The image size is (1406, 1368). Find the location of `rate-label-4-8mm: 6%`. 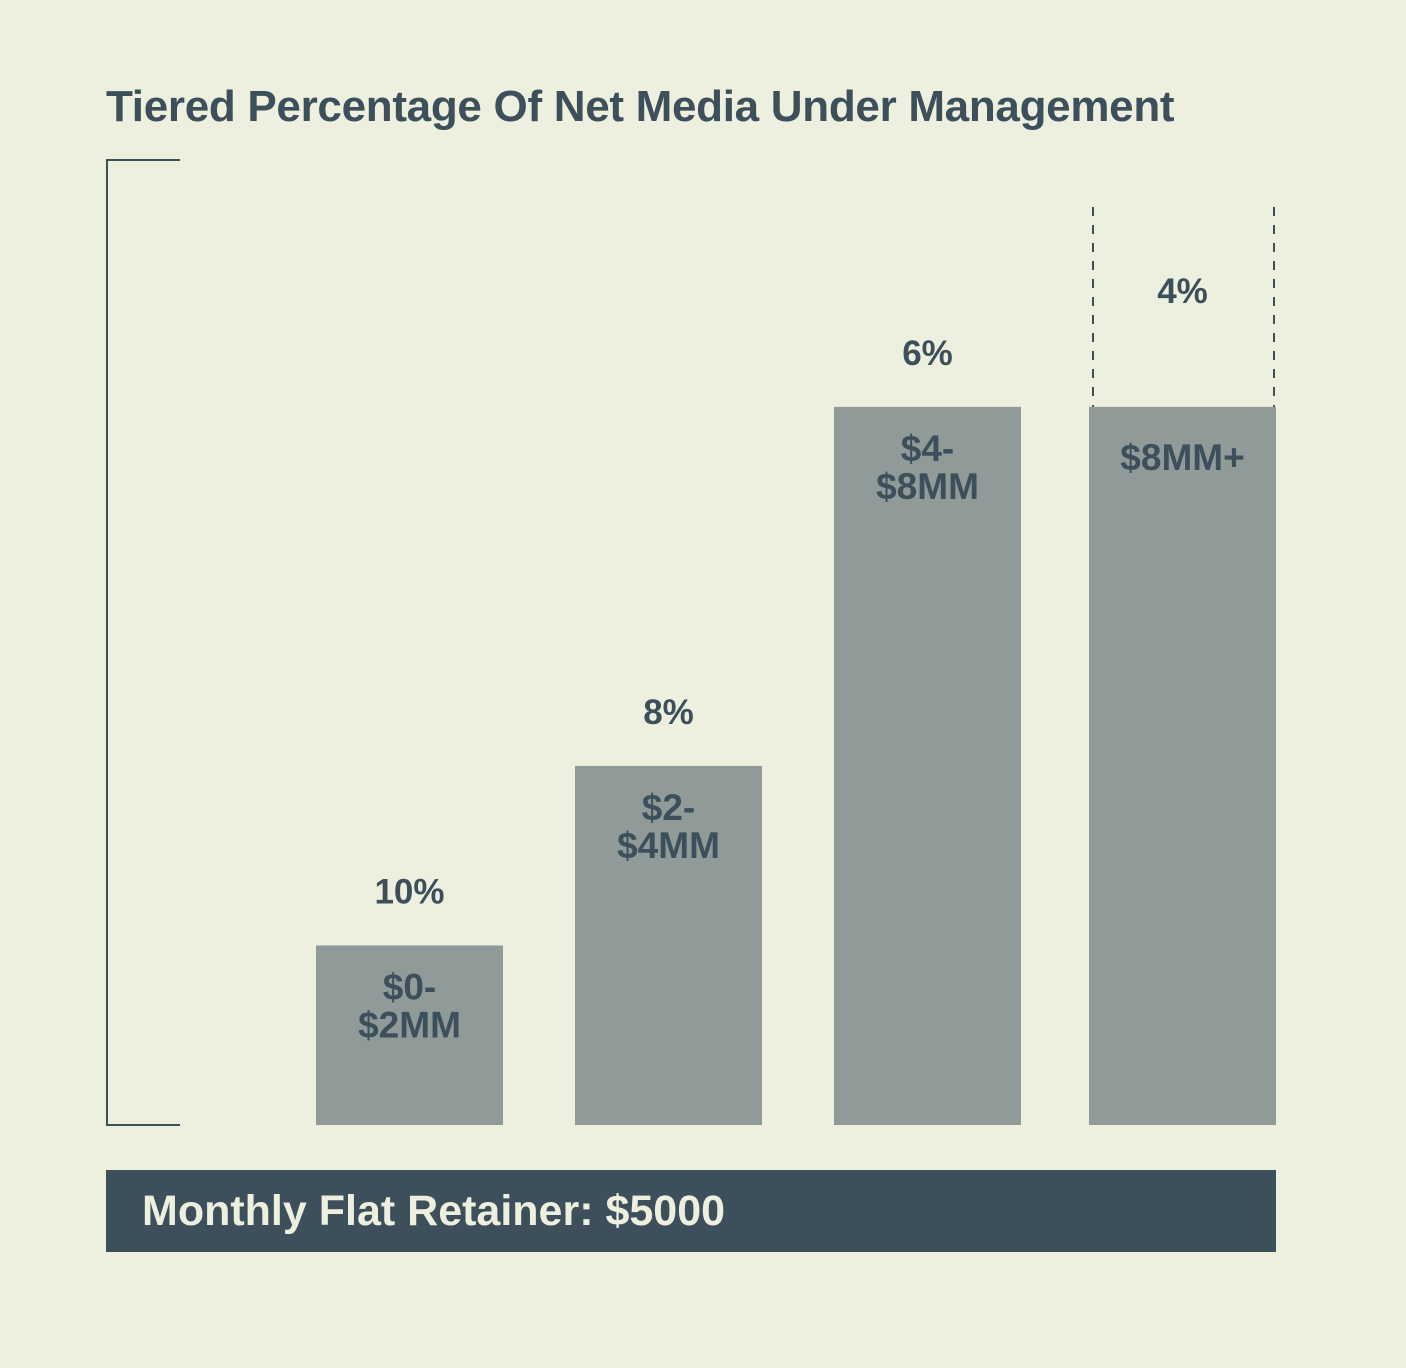

rate-label-4-8mm: 6% is located at coordinates (927, 353).